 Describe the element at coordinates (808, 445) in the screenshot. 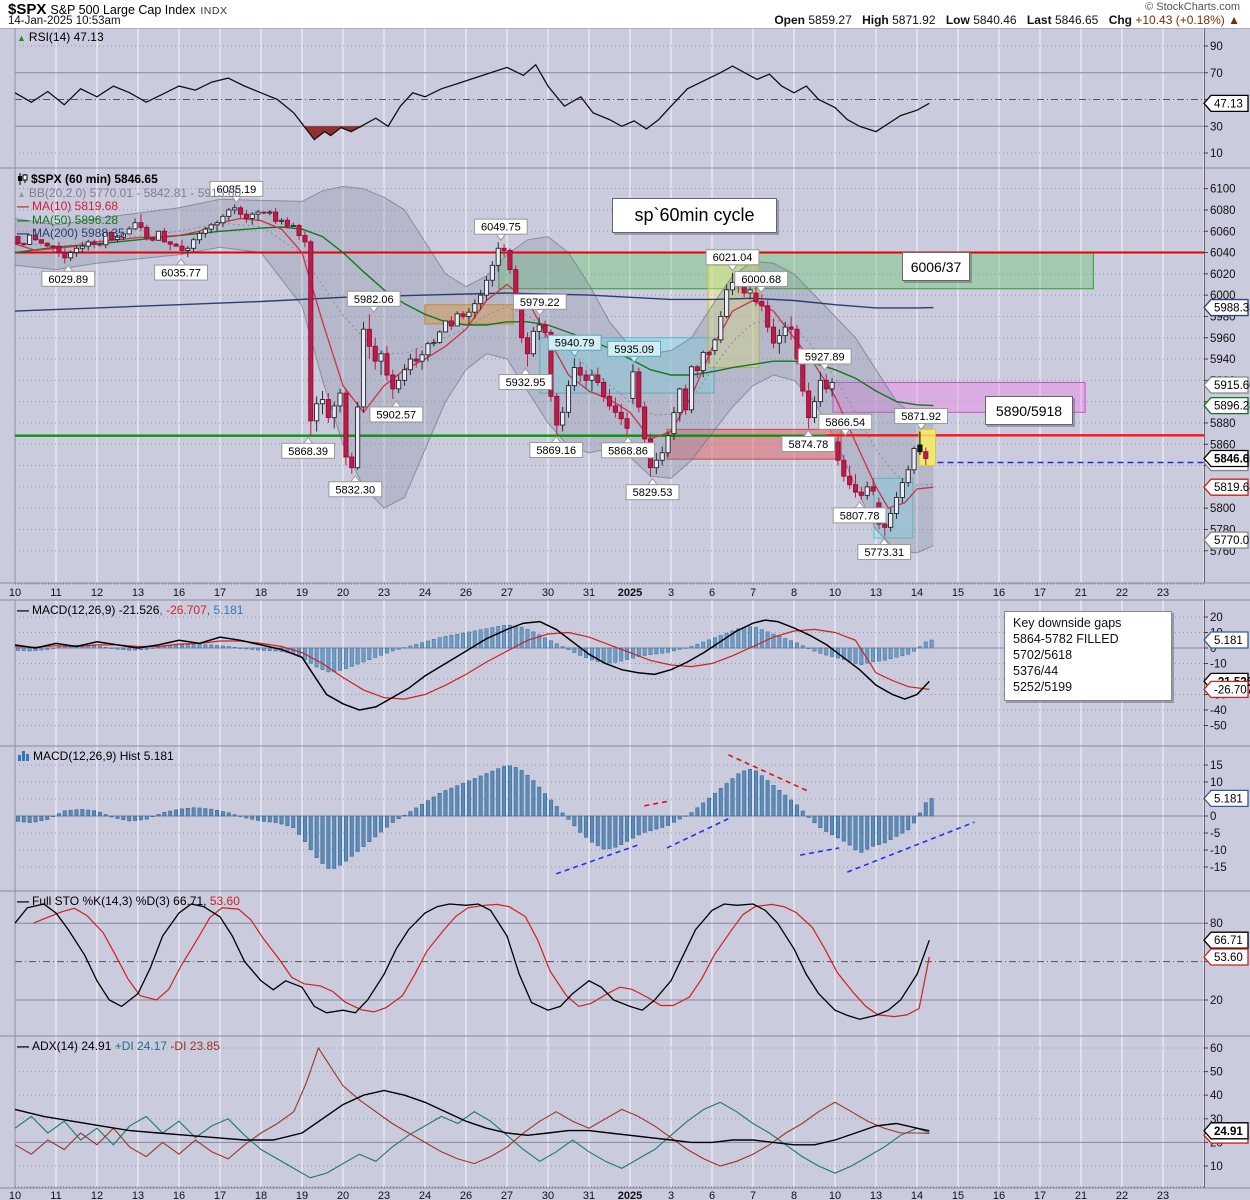

I see `svg-text: 5874.78` at that location.